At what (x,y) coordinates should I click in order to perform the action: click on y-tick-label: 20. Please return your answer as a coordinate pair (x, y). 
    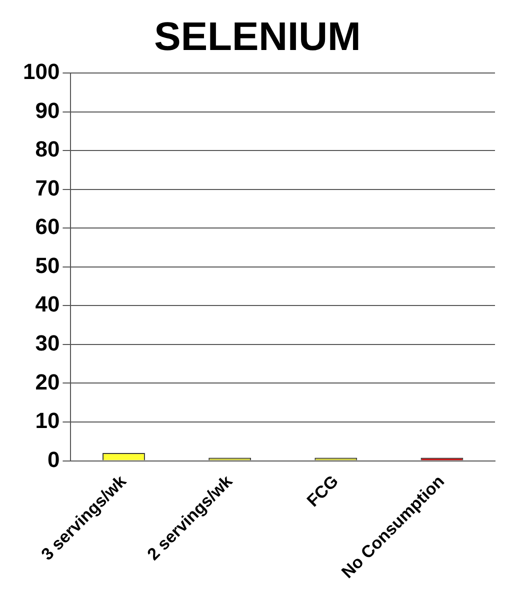
    Looking at the image, I should click on (47, 381).